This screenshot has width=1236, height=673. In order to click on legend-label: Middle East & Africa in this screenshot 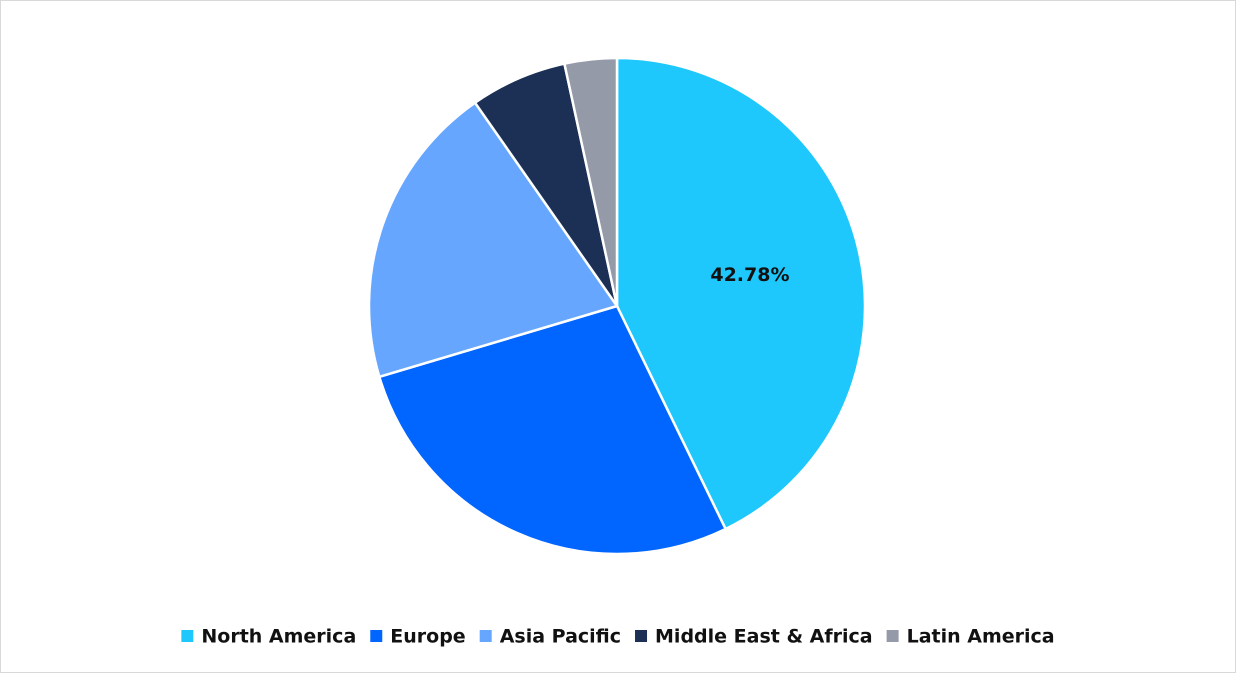, I will do `click(764, 637)`.